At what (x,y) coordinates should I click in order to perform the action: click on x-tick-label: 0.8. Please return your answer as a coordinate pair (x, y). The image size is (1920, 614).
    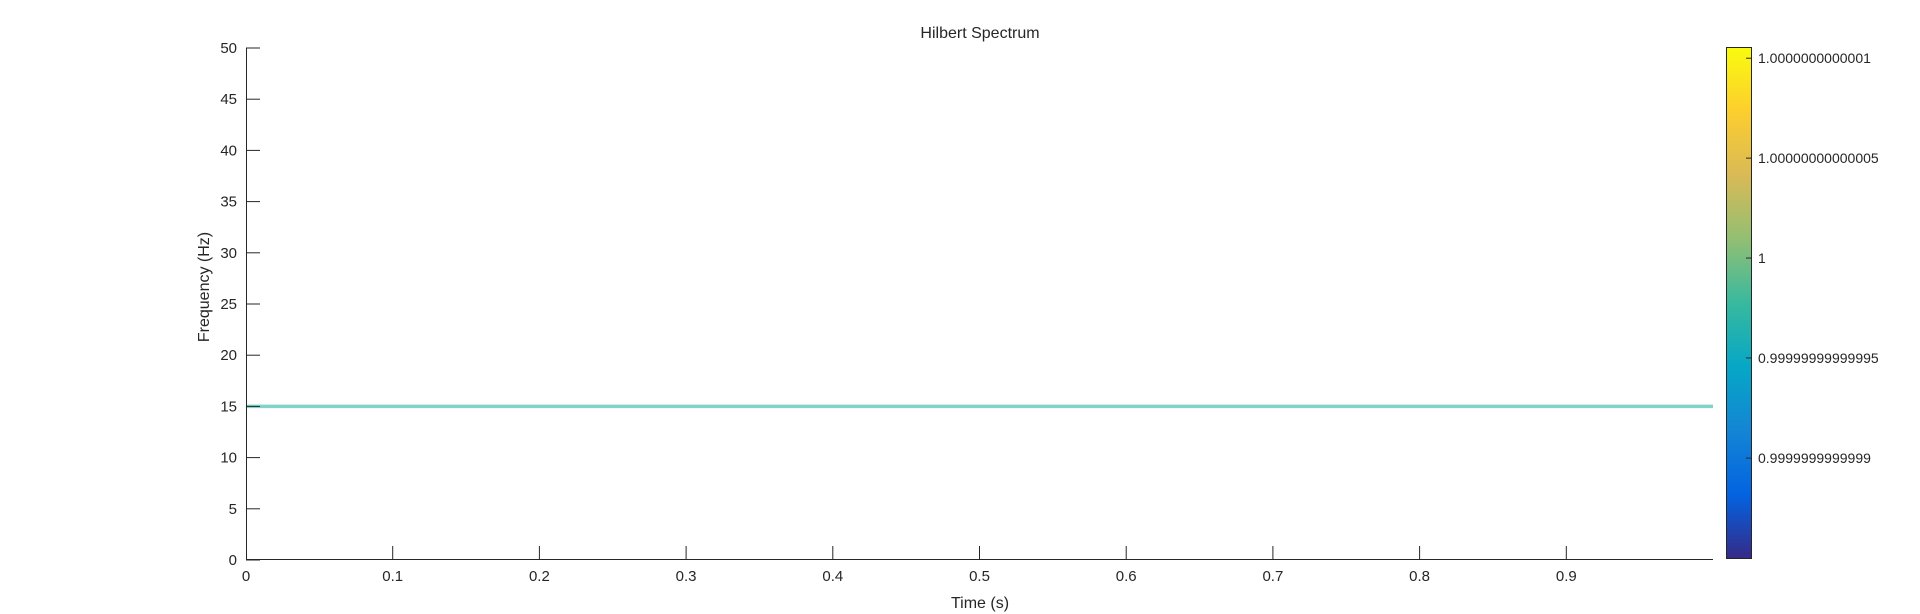
    Looking at the image, I should click on (1419, 576).